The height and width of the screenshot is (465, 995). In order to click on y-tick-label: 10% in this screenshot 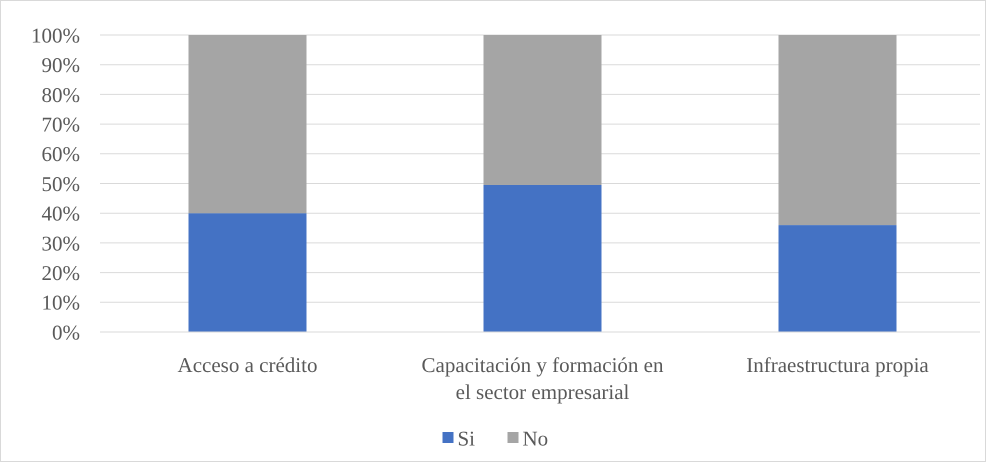, I will do `click(61, 302)`.